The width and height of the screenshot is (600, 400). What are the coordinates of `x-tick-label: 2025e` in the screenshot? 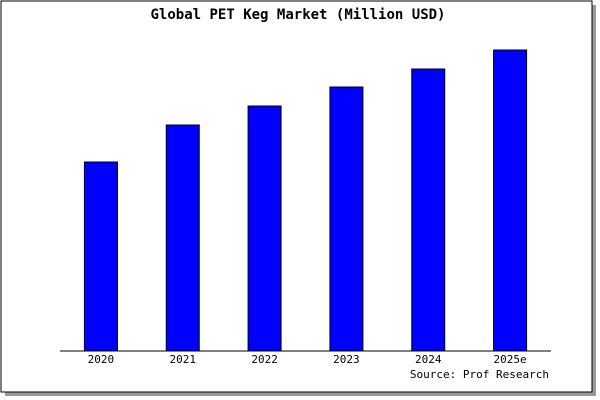 It's located at (510, 359).